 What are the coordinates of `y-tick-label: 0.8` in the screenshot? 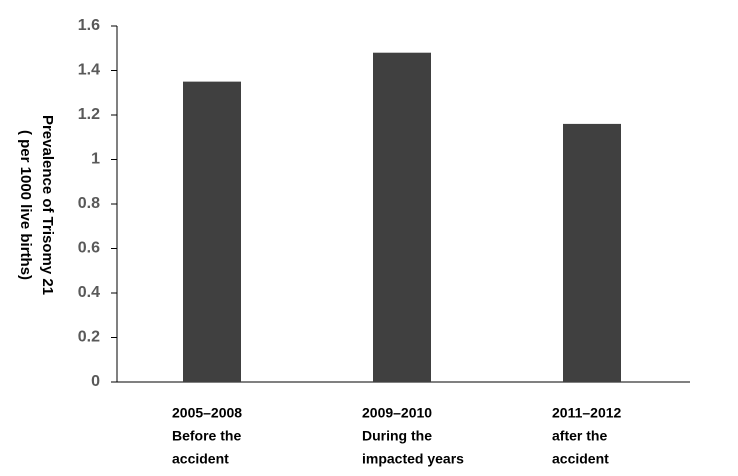 It's located at (89, 203).